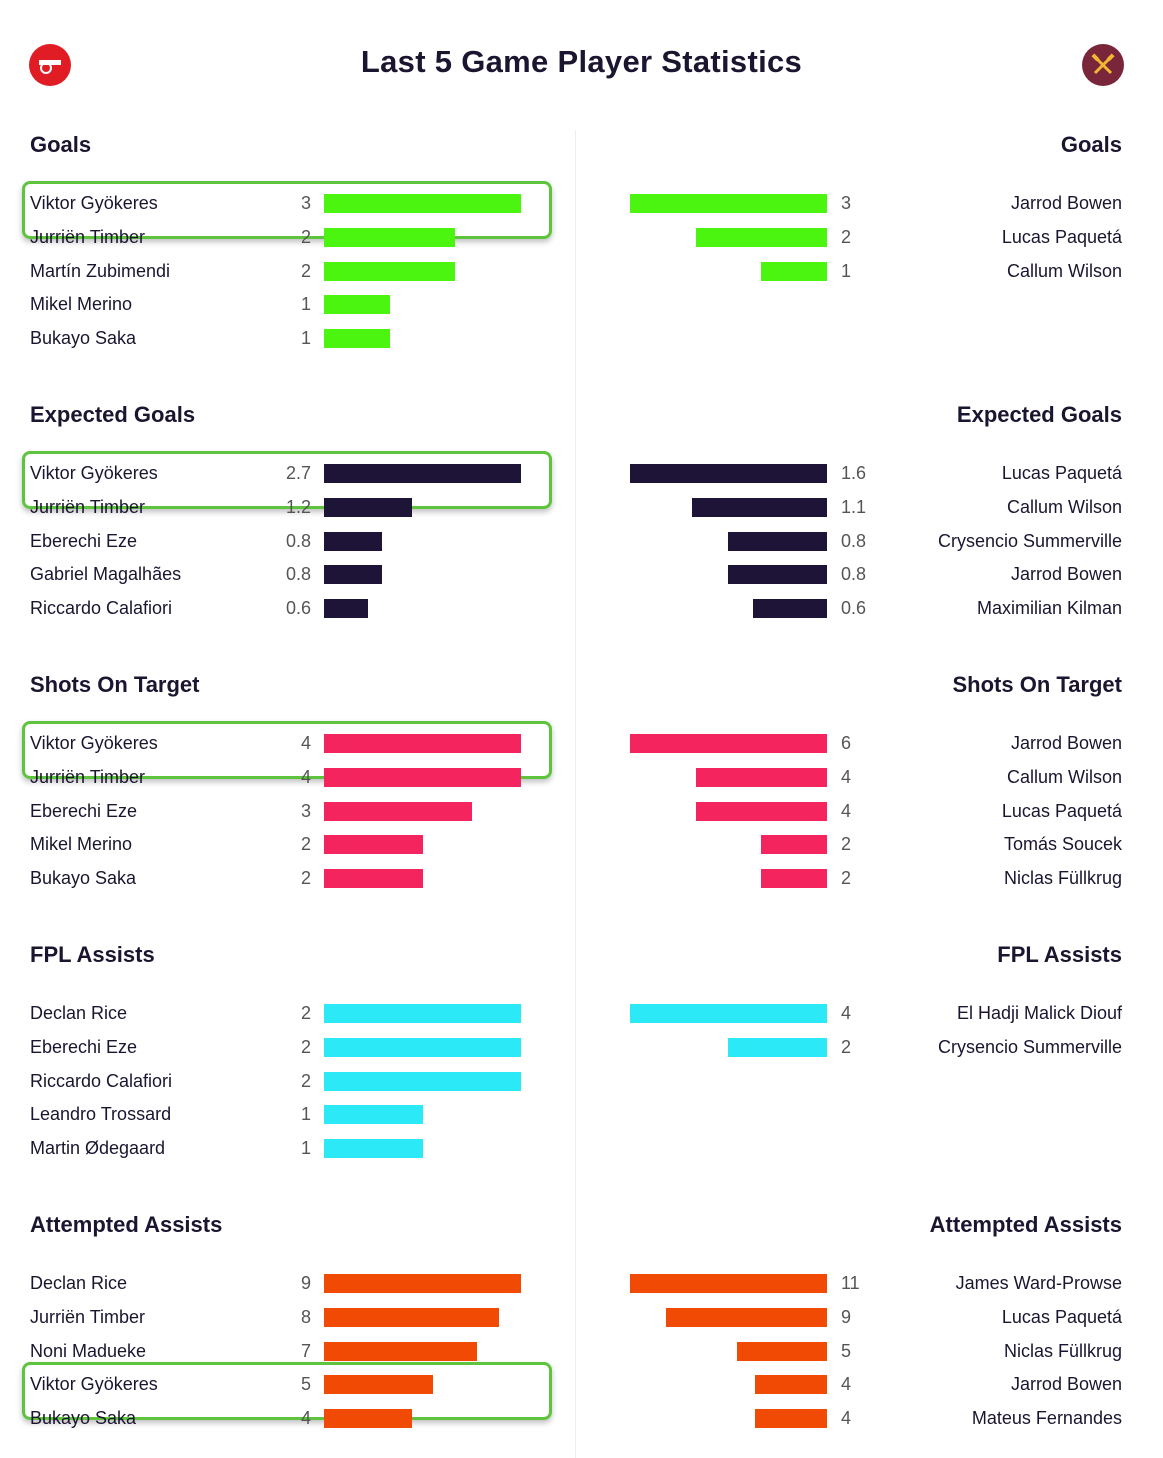 Image resolution: width=1163 pixels, height=1458 pixels. Describe the element at coordinates (850, 1283) in the screenshot. I see `stat-value-away: 11` at that location.